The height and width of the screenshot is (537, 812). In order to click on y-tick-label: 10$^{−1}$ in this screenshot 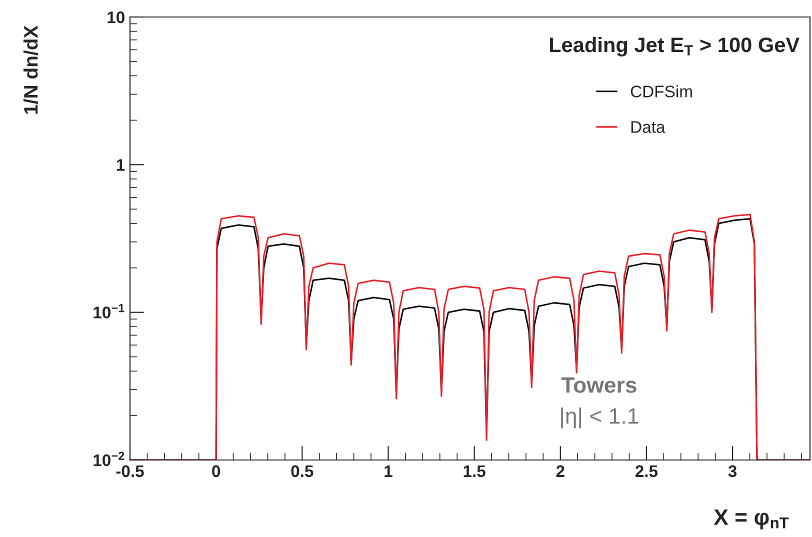, I will do `click(109, 311)`.